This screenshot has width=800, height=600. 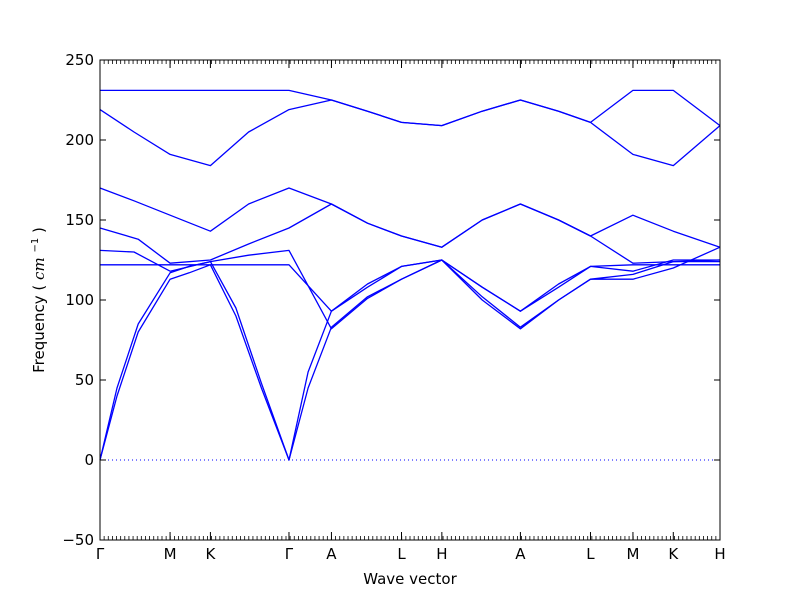 I want to click on x-axis-label: Wave vector, so click(x=410, y=579).